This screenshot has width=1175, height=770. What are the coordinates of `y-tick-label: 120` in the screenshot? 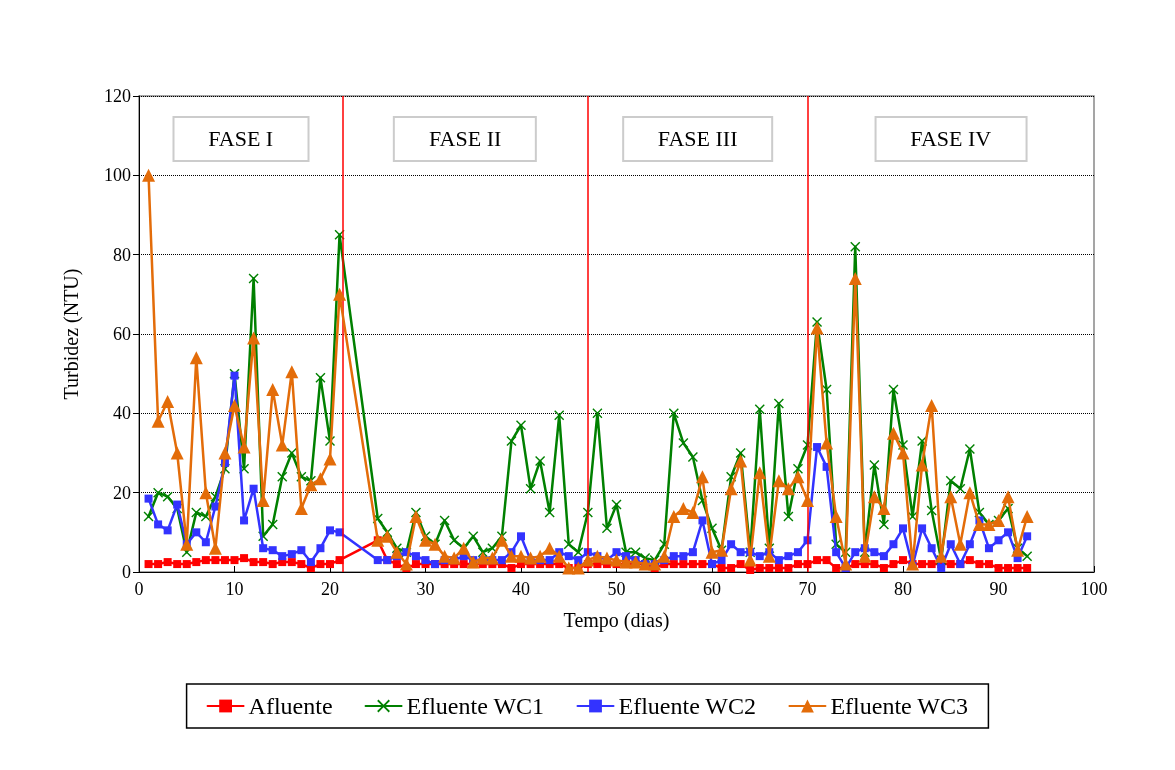 It's located at (117, 96).